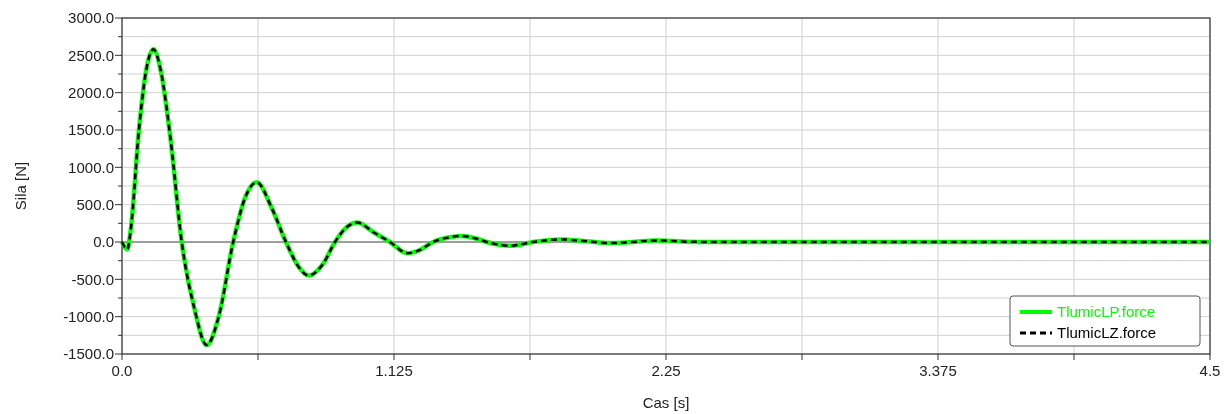  What do you see at coordinates (91, 130) in the screenshot?
I see `y-tick-label: 1500.0` at bounding box center [91, 130].